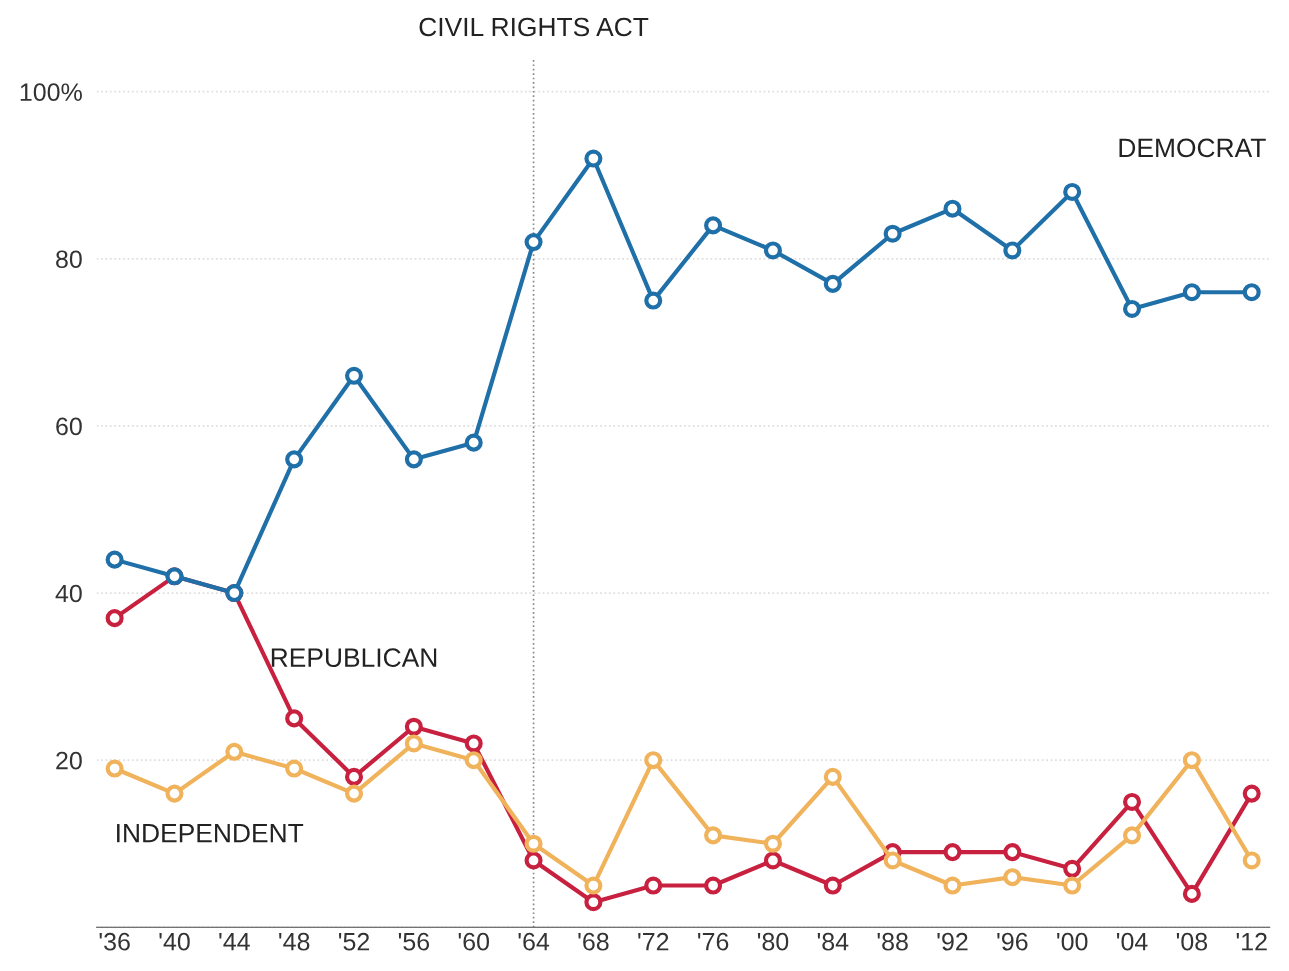 This screenshot has width=1289, height=971. What do you see at coordinates (593, 941) in the screenshot?
I see `x-tick-label: '68` at bounding box center [593, 941].